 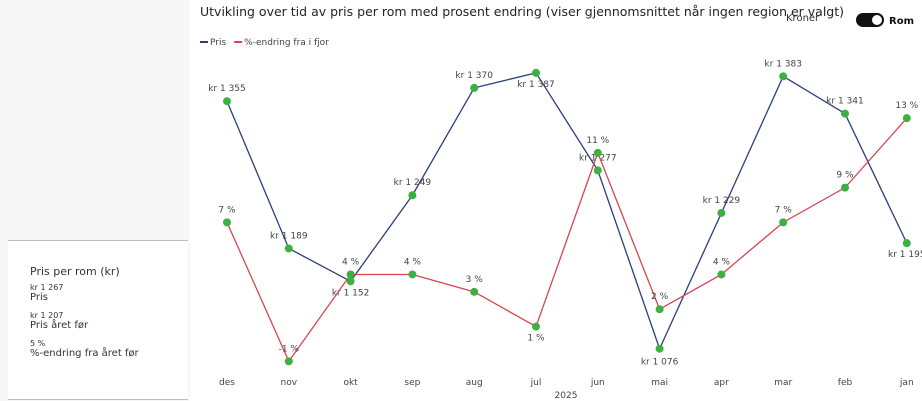 What do you see at coordinates (598, 158) in the screenshot?
I see `data-label: kr 1 277` at bounding box center [598, 158].